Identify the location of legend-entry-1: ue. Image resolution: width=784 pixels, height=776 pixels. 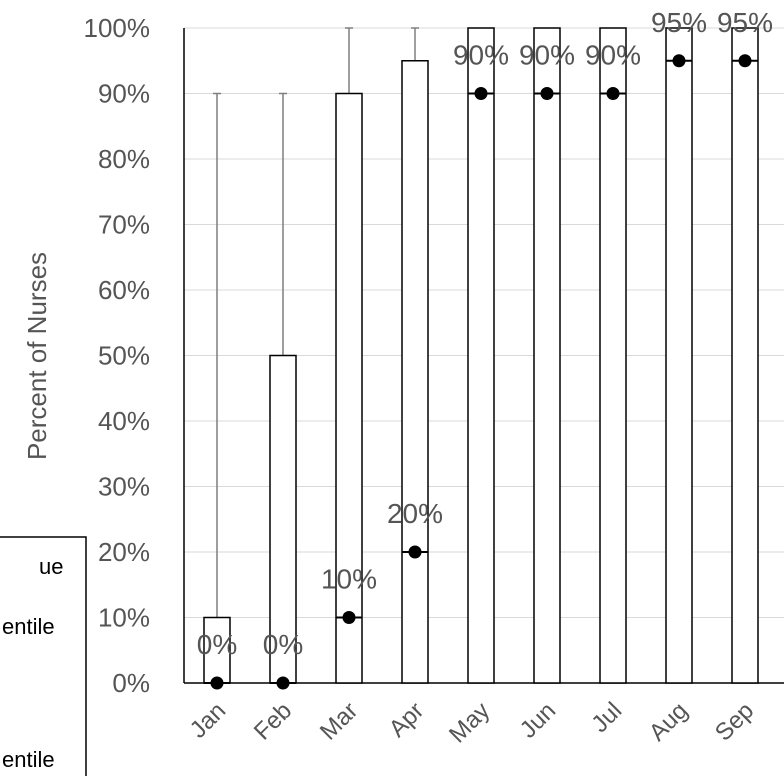
(51, 566).